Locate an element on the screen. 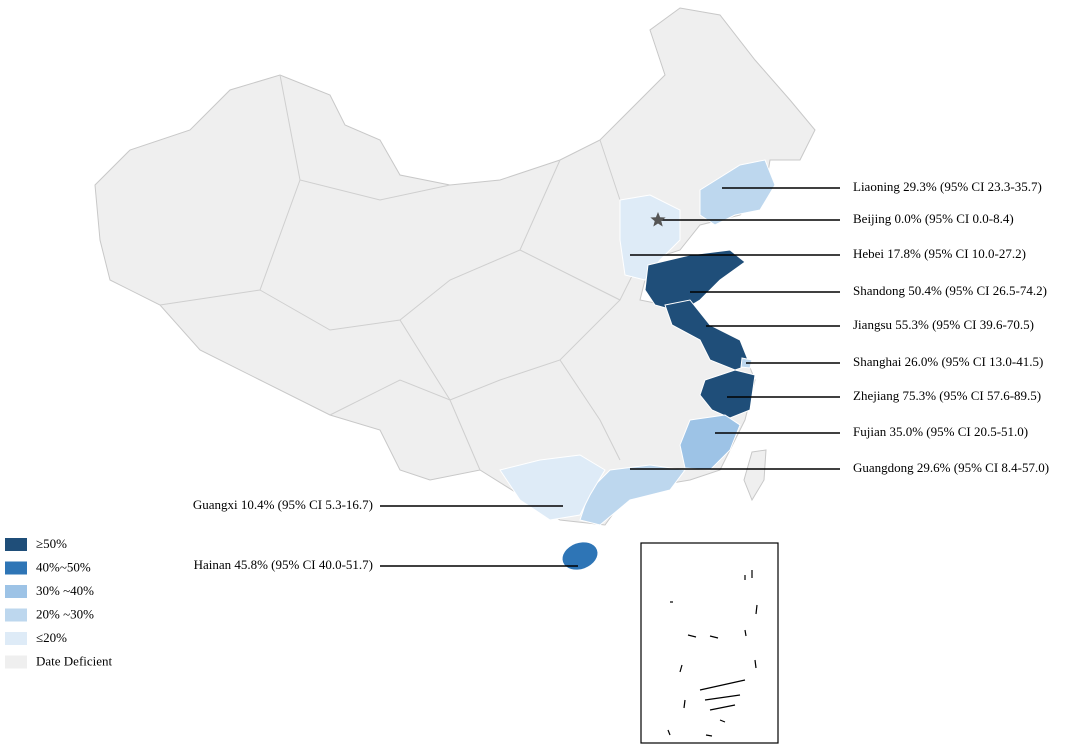  taiwan is located at coordinates (755, 475).